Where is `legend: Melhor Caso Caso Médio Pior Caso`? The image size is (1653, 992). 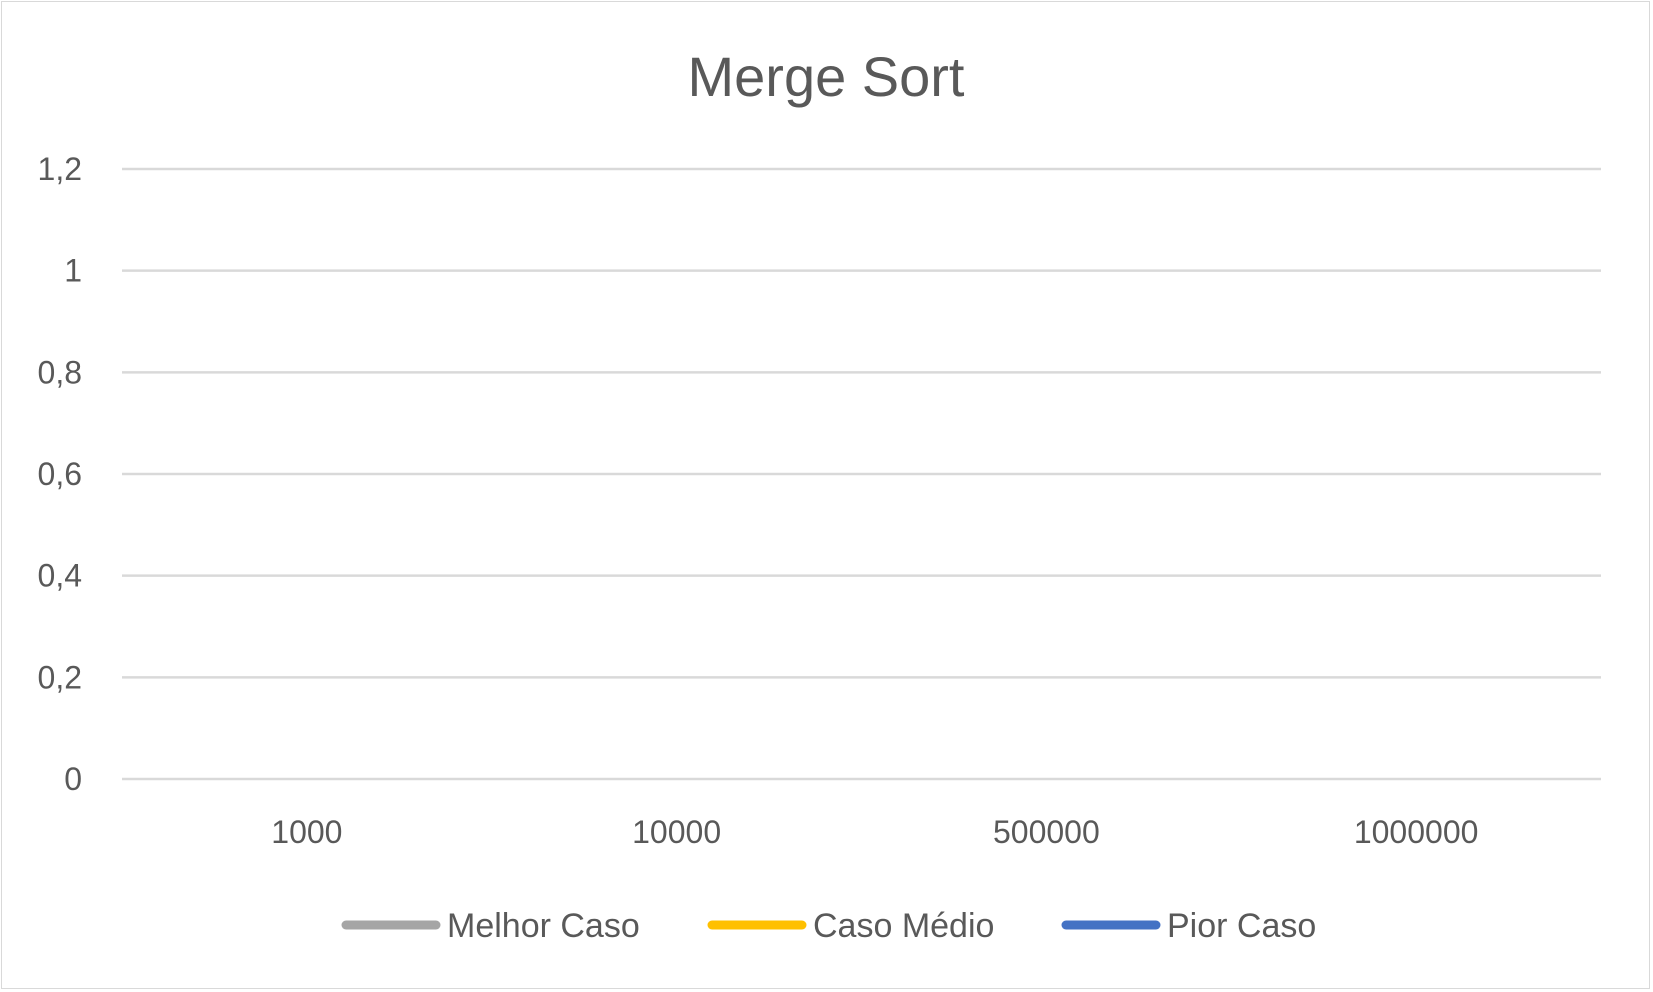 legend: Melhor Caso Caso Médio Pior Caso is located at coordinates (828, 926).